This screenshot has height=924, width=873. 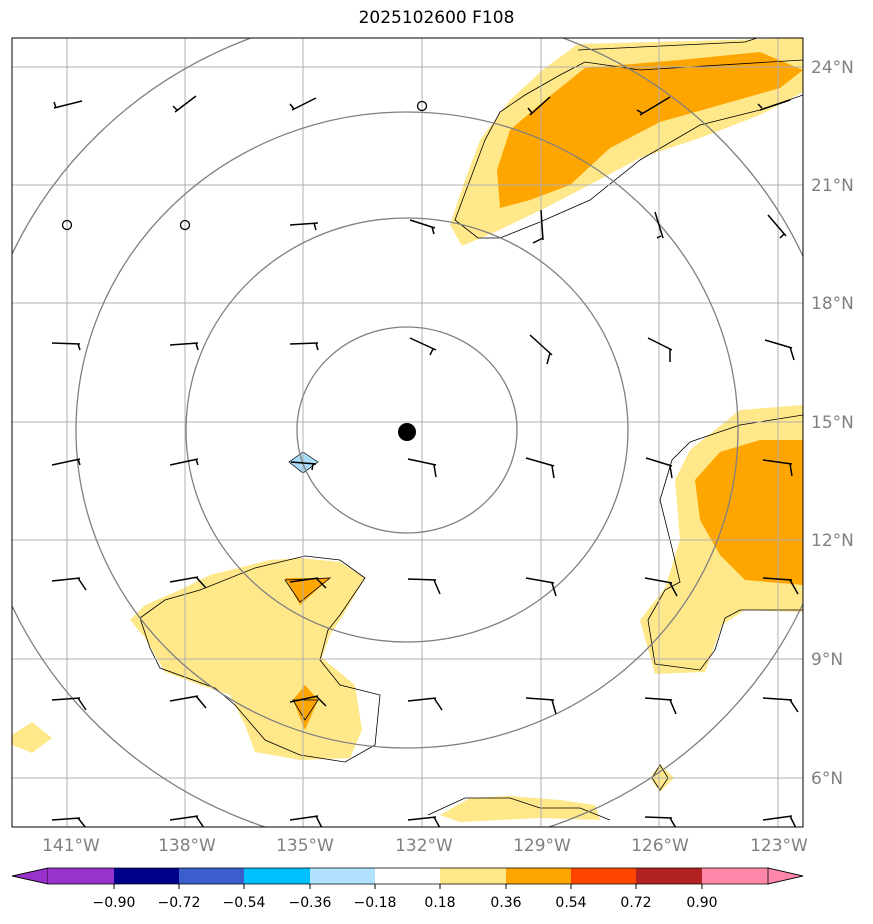 What do you see at coordinates (827, 779) in the screenshot?
I see `lat-tick-label: 6°N` at bounding box center [827, 779].